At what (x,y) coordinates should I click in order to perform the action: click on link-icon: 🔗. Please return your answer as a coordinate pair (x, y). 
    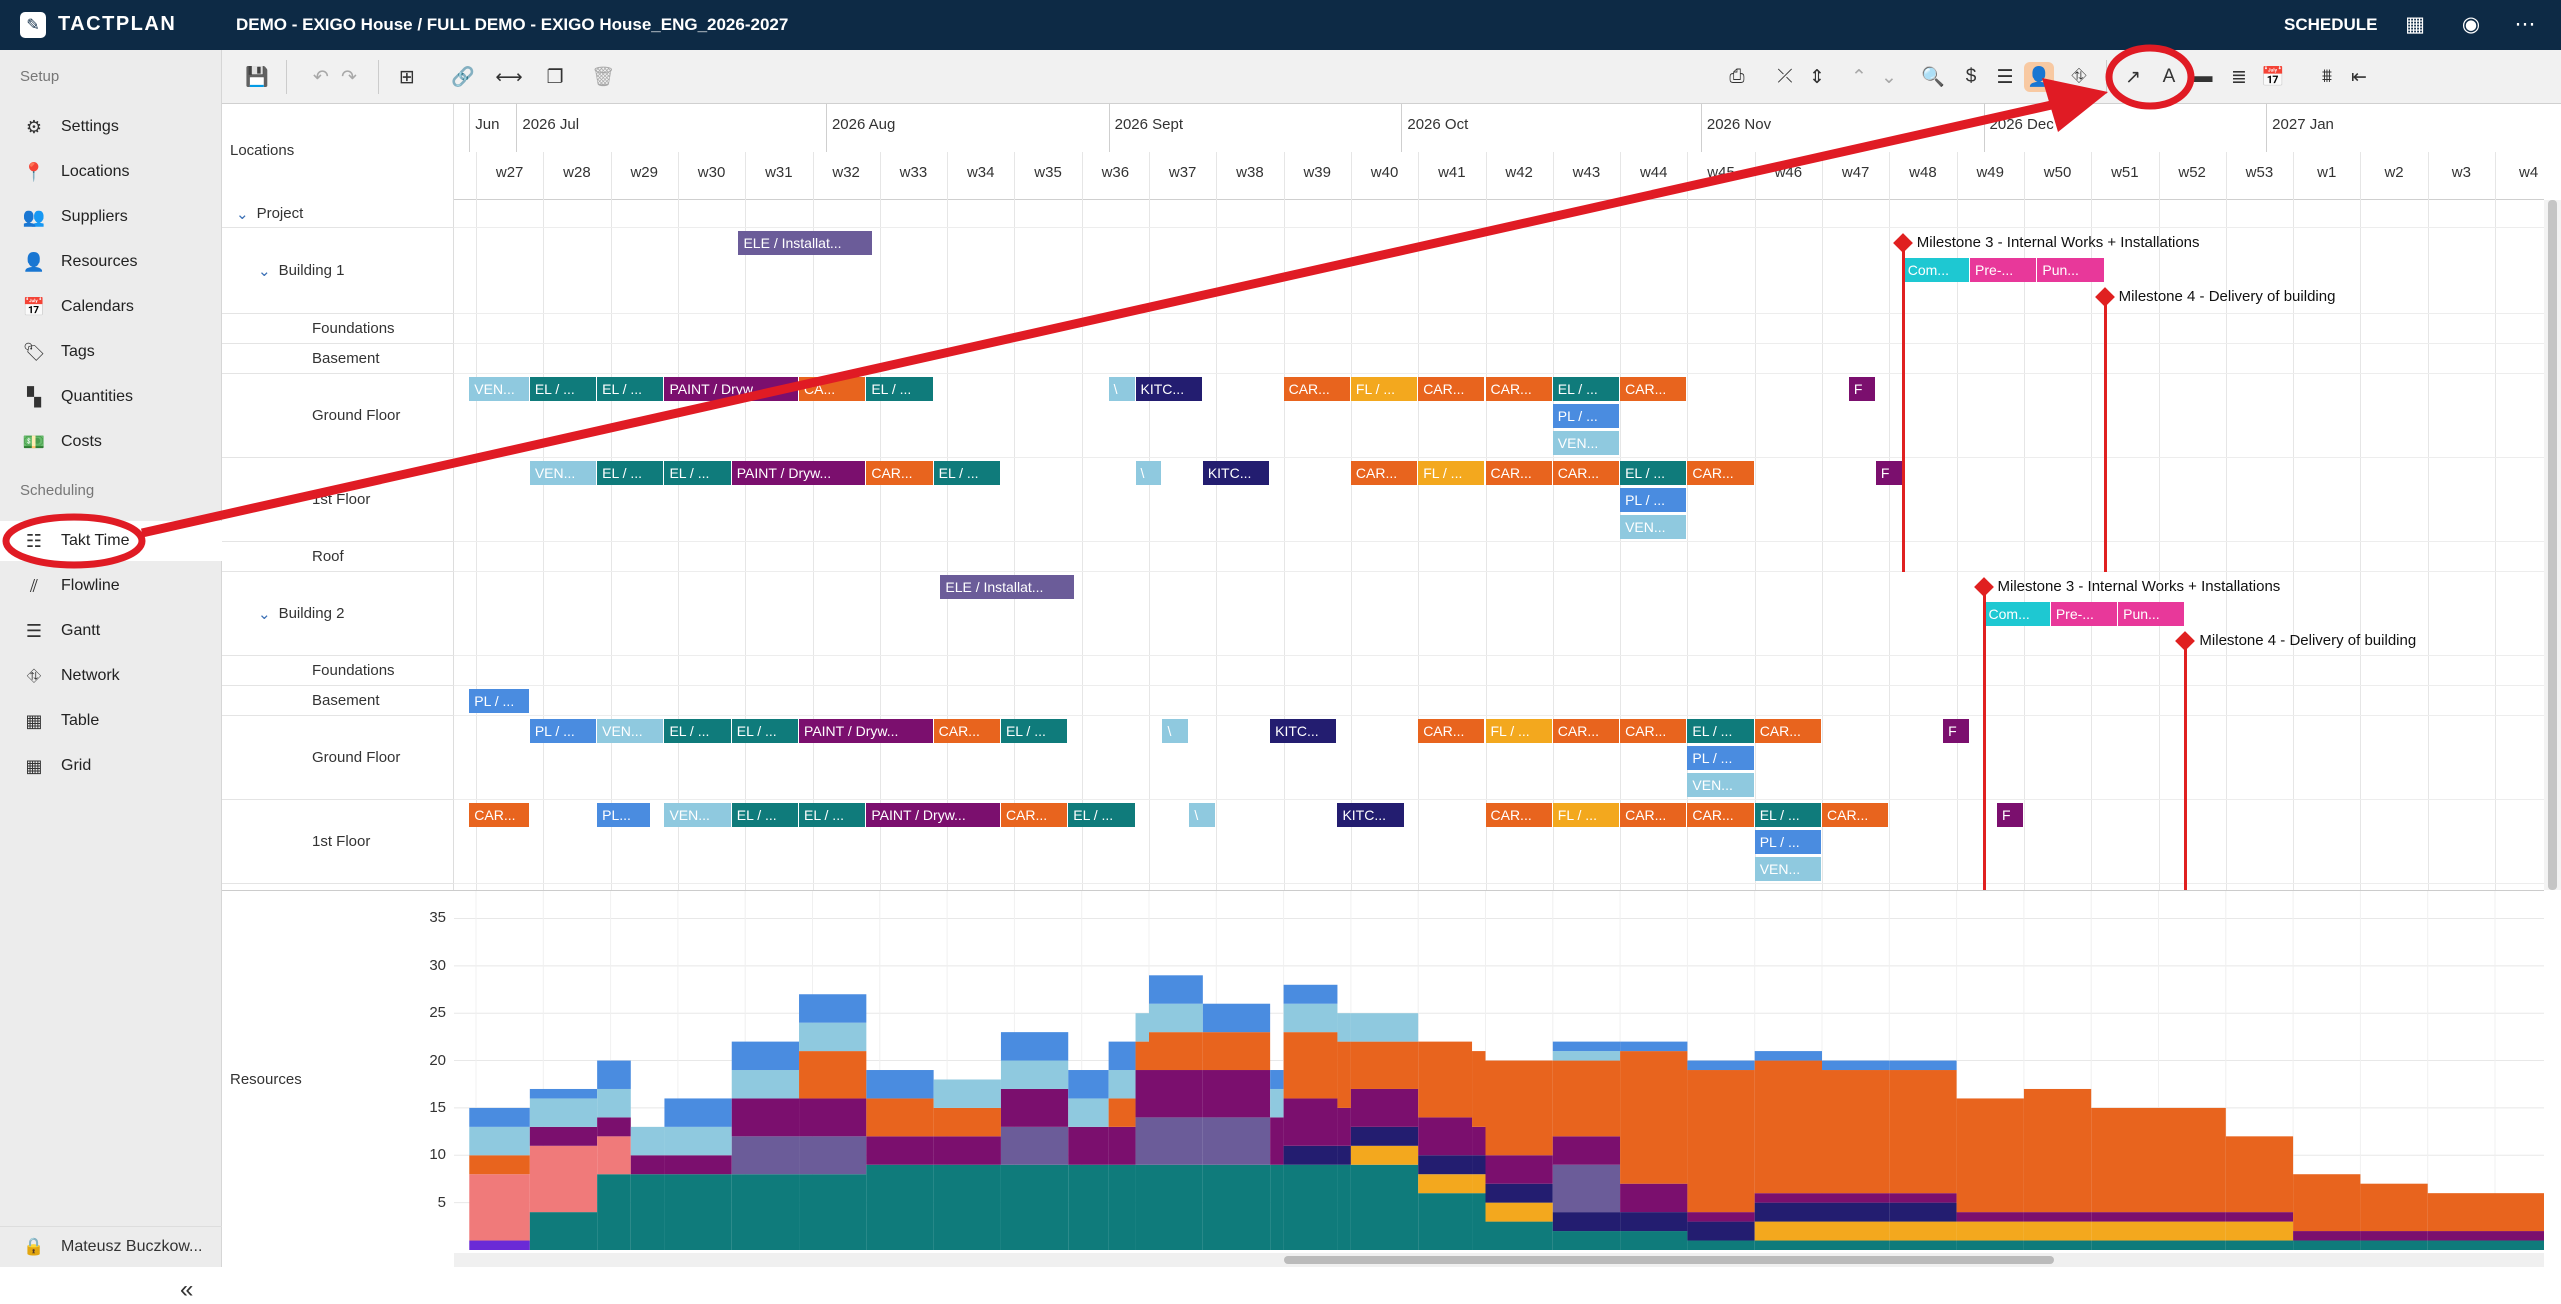
    Looking at the image, I should click on (463, 77).